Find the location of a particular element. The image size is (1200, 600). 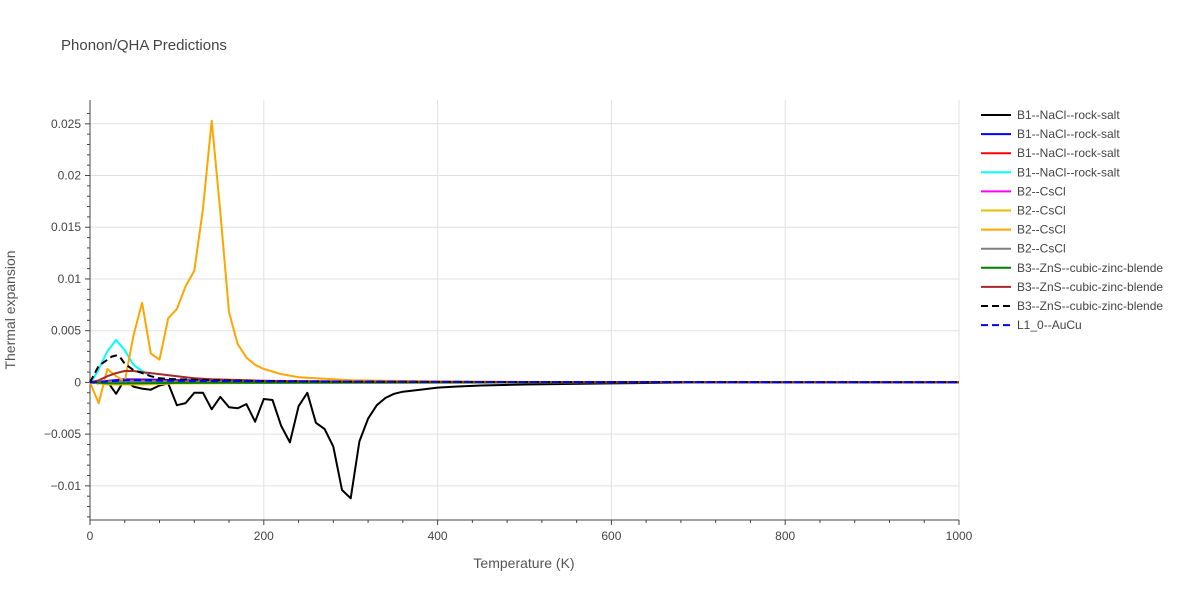

x-tick-label: 0 is located at coordinates (90, 536).